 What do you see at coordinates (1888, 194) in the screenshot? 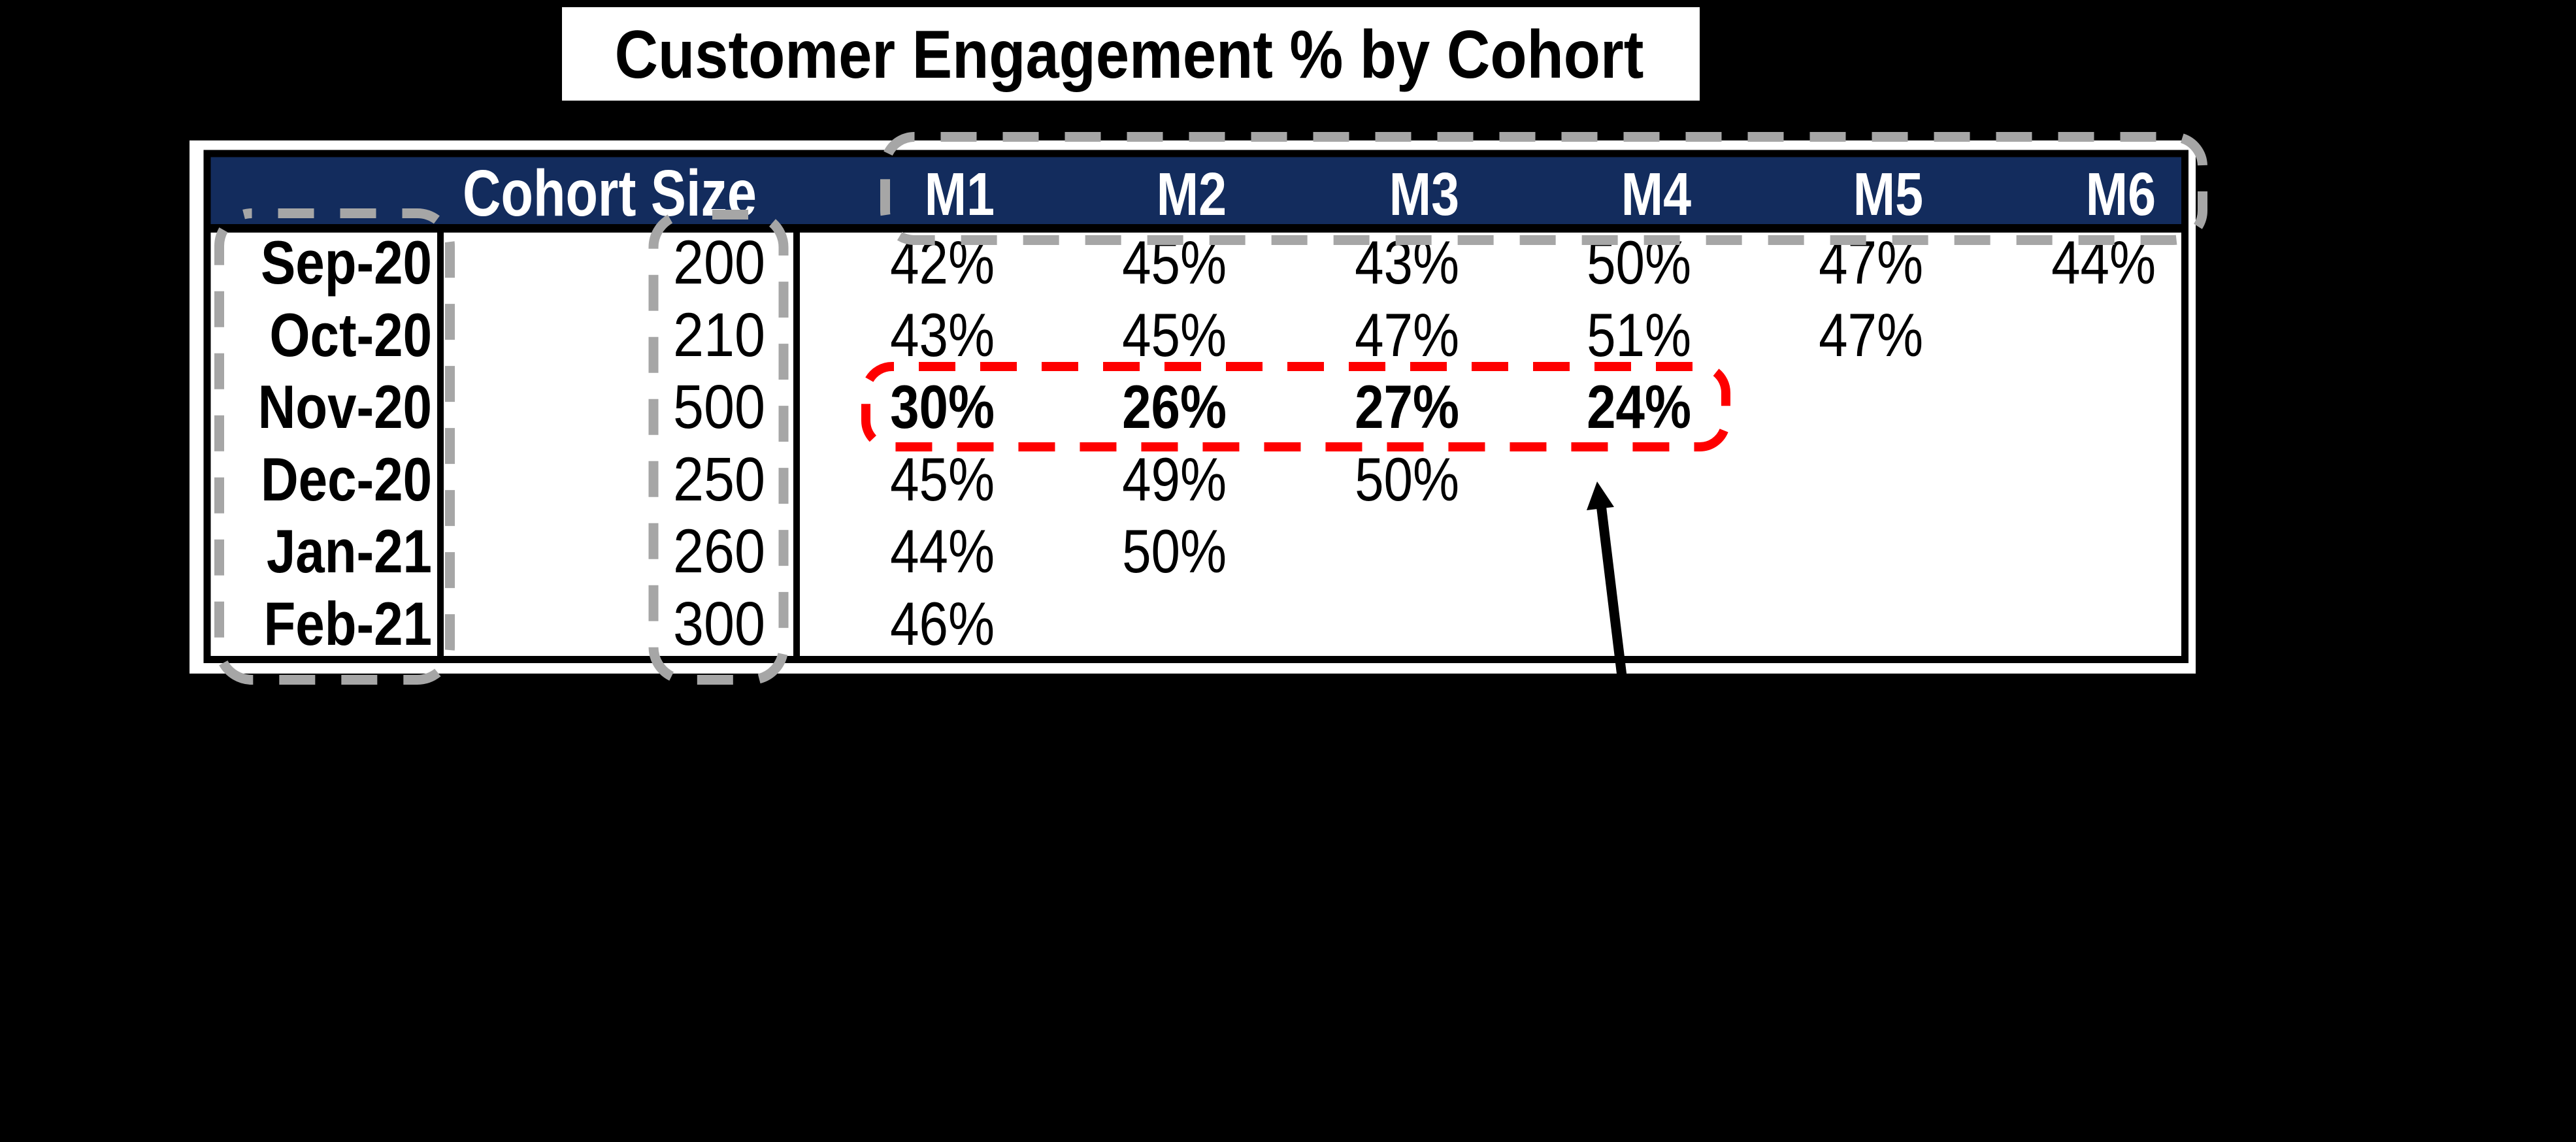
I see `svg-text: M5` at bounding box center [1888, 194].